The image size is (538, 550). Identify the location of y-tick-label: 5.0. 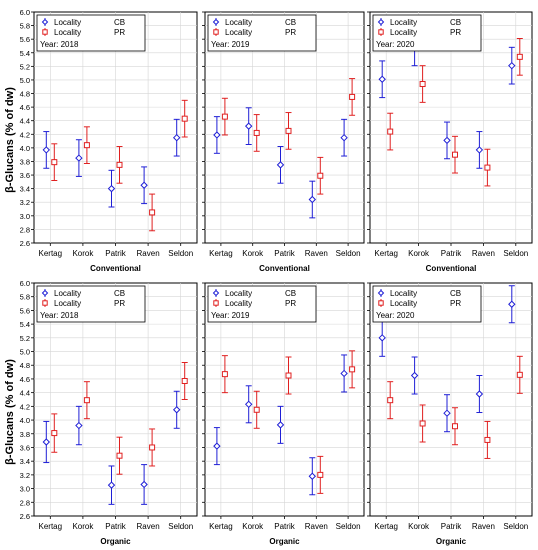
(25, 352).